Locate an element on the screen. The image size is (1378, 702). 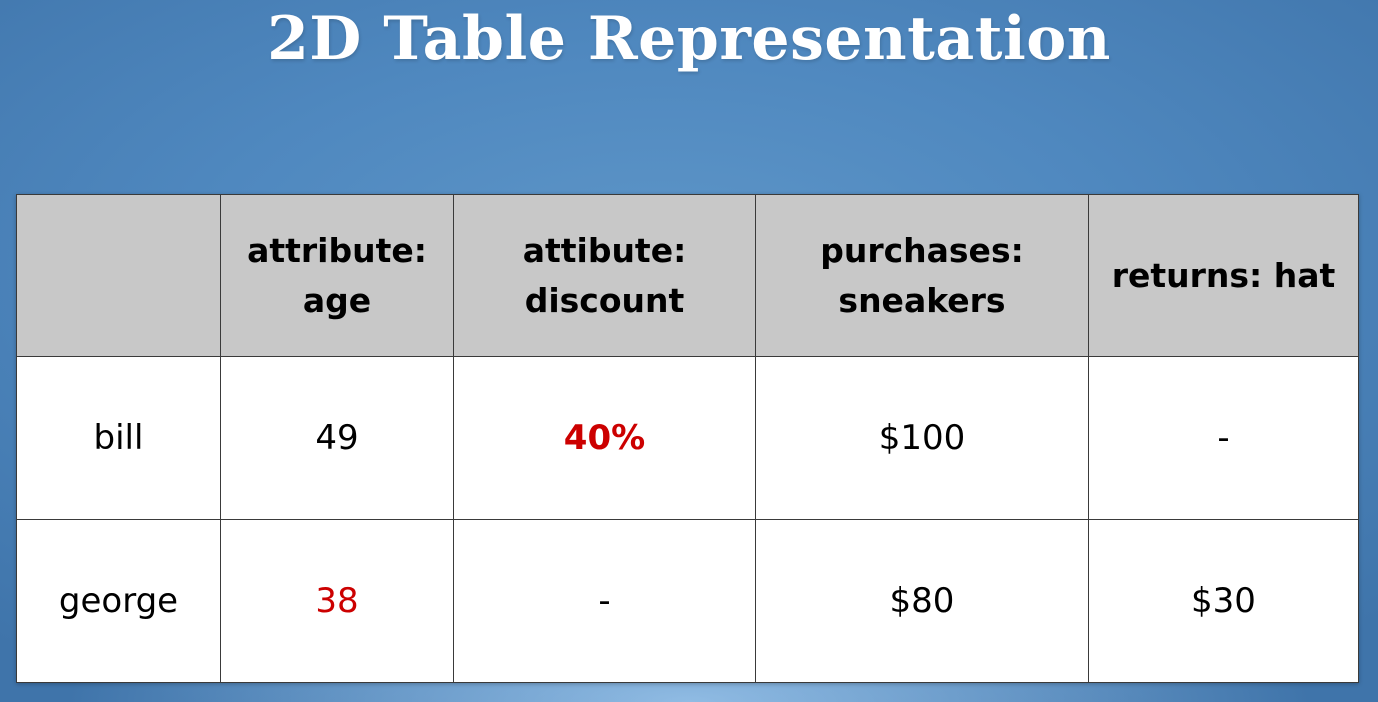
header-cell-returns-hat: returns: hat is located at coordinates (1223, 275).